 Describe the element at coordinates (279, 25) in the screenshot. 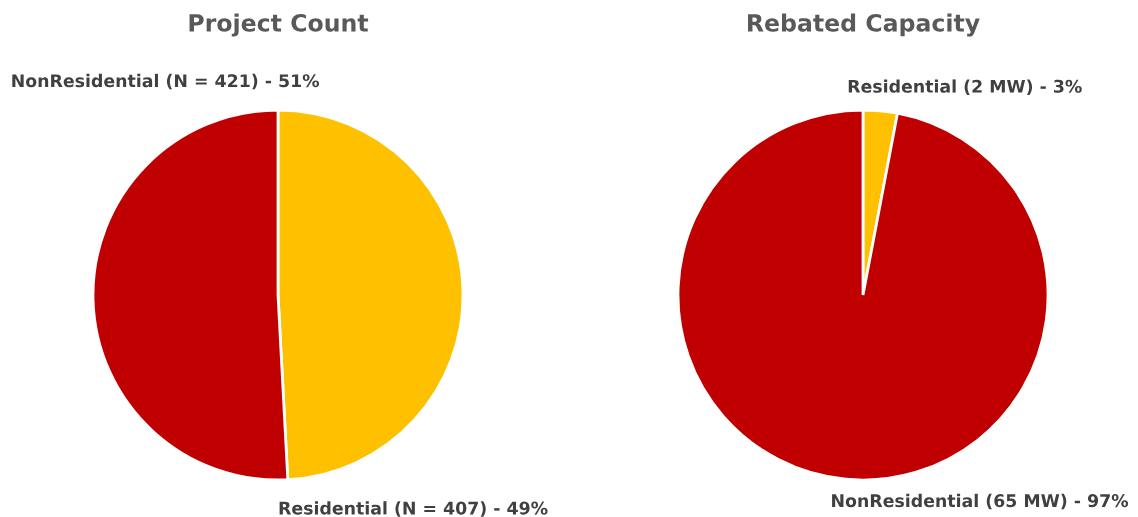

I see `chart-title: Project Count` at that location.